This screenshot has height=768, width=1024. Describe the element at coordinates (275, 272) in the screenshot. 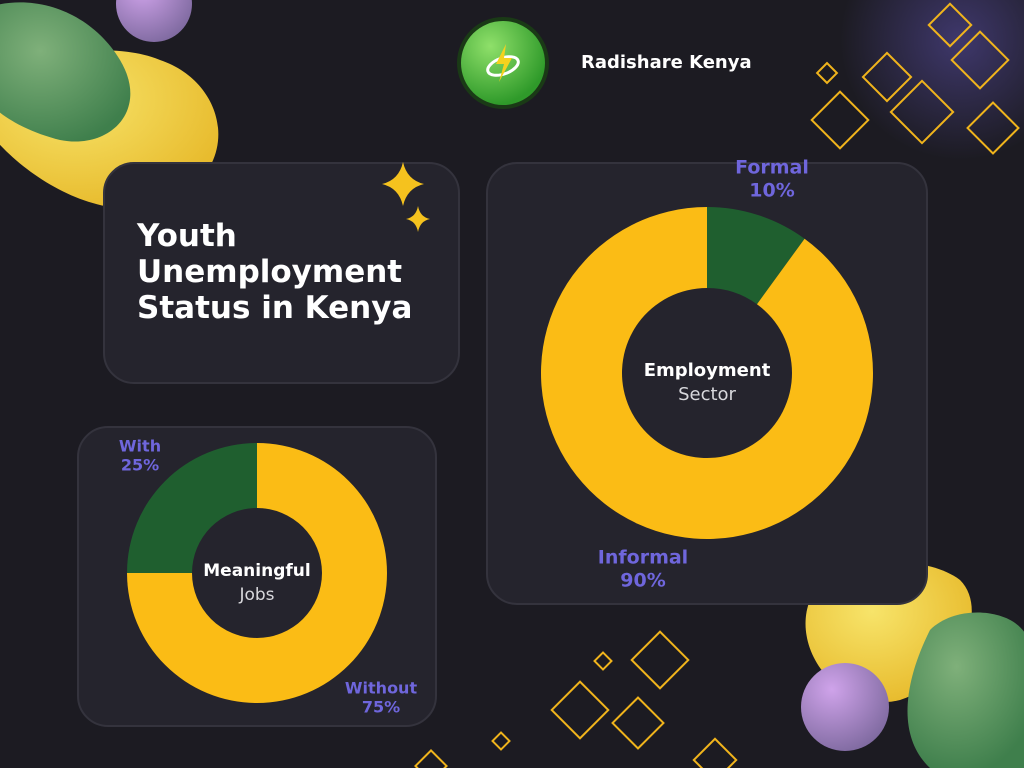

I see `page-title: Youth Unemployment Status in Kenya` at that location.